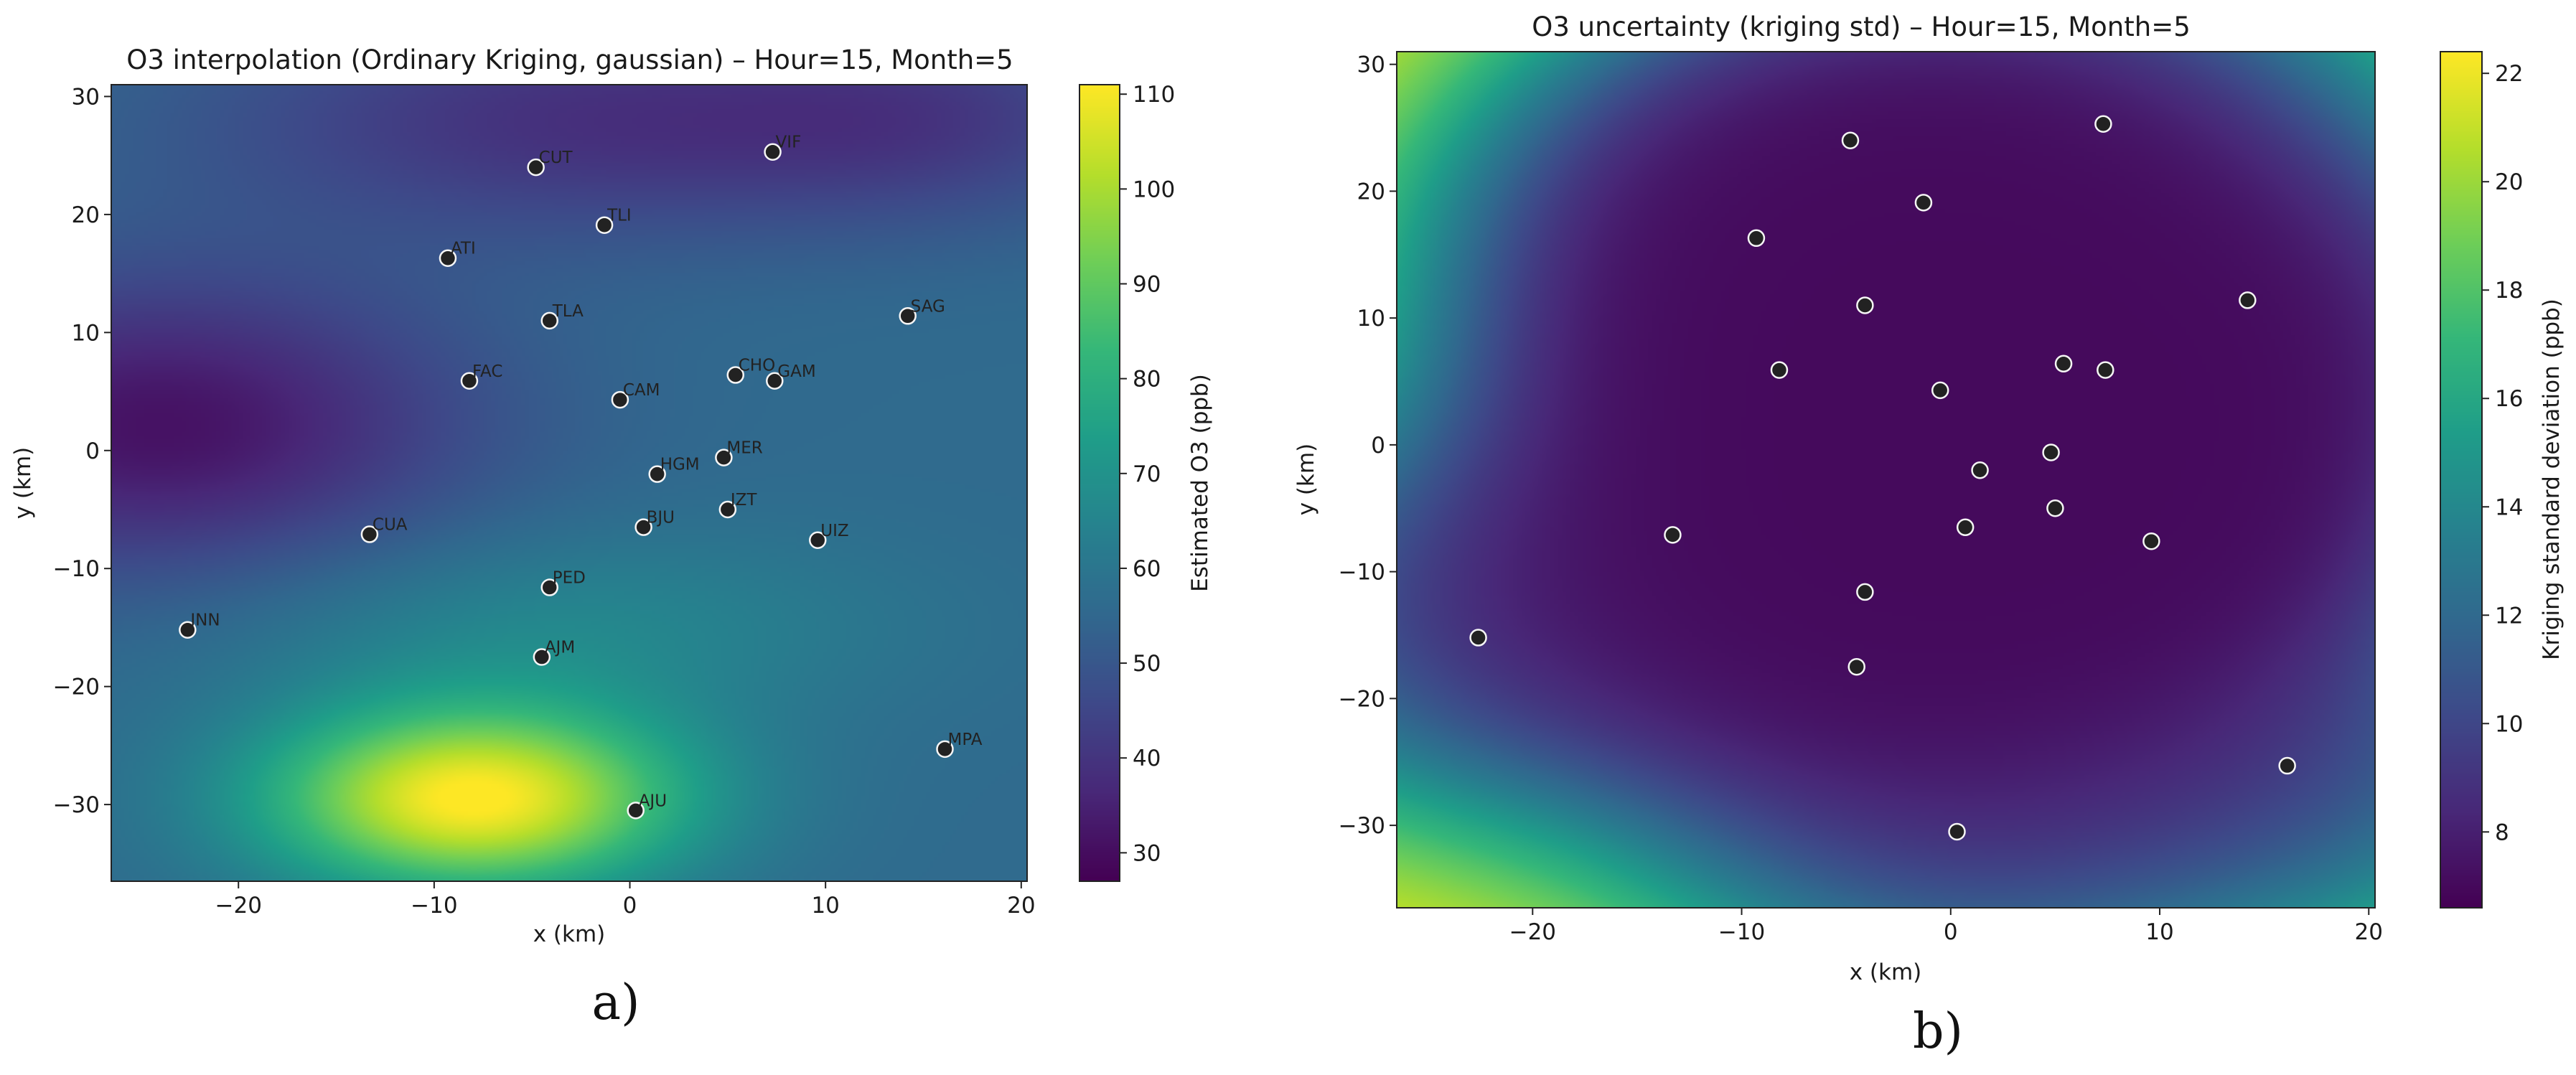  I want to click on colorbar-tick-label: 80, so click(1147, 380).